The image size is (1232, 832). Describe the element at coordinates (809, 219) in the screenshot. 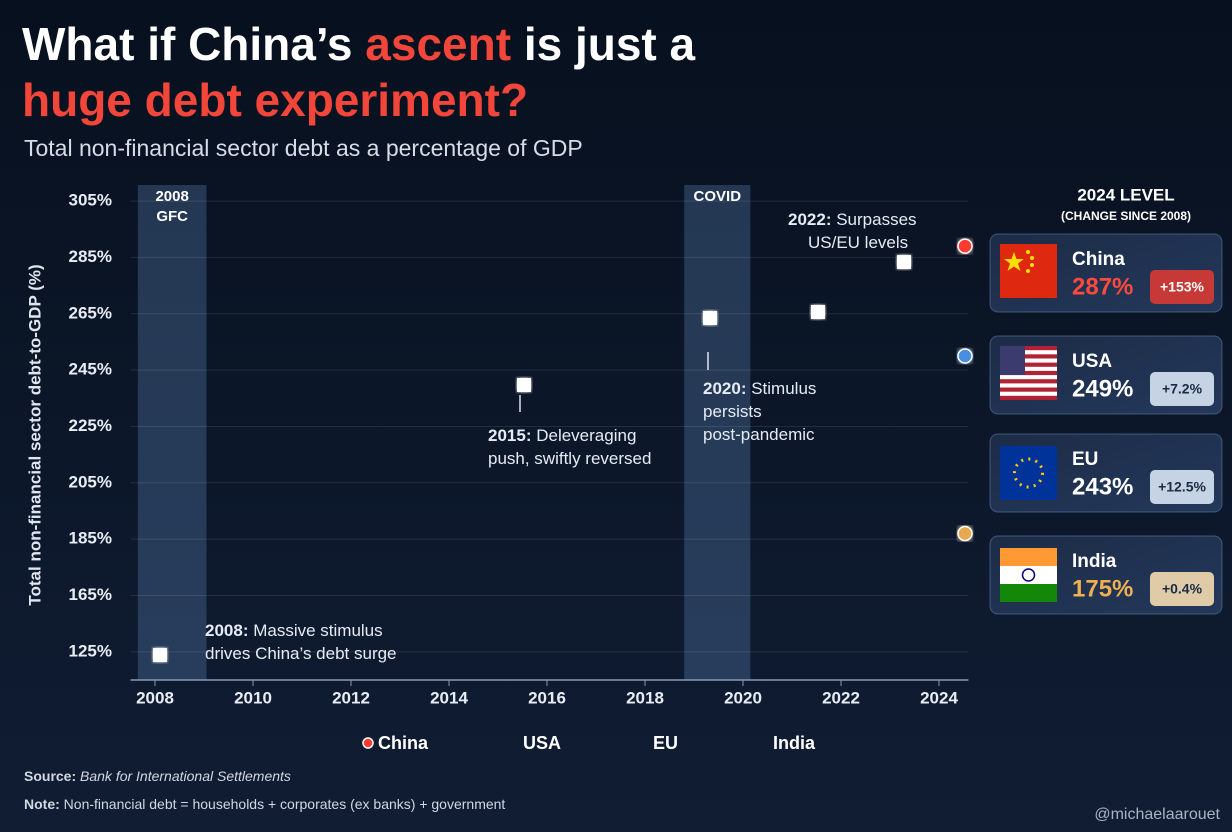

I see `annotation-bold: 2022:` at that location.